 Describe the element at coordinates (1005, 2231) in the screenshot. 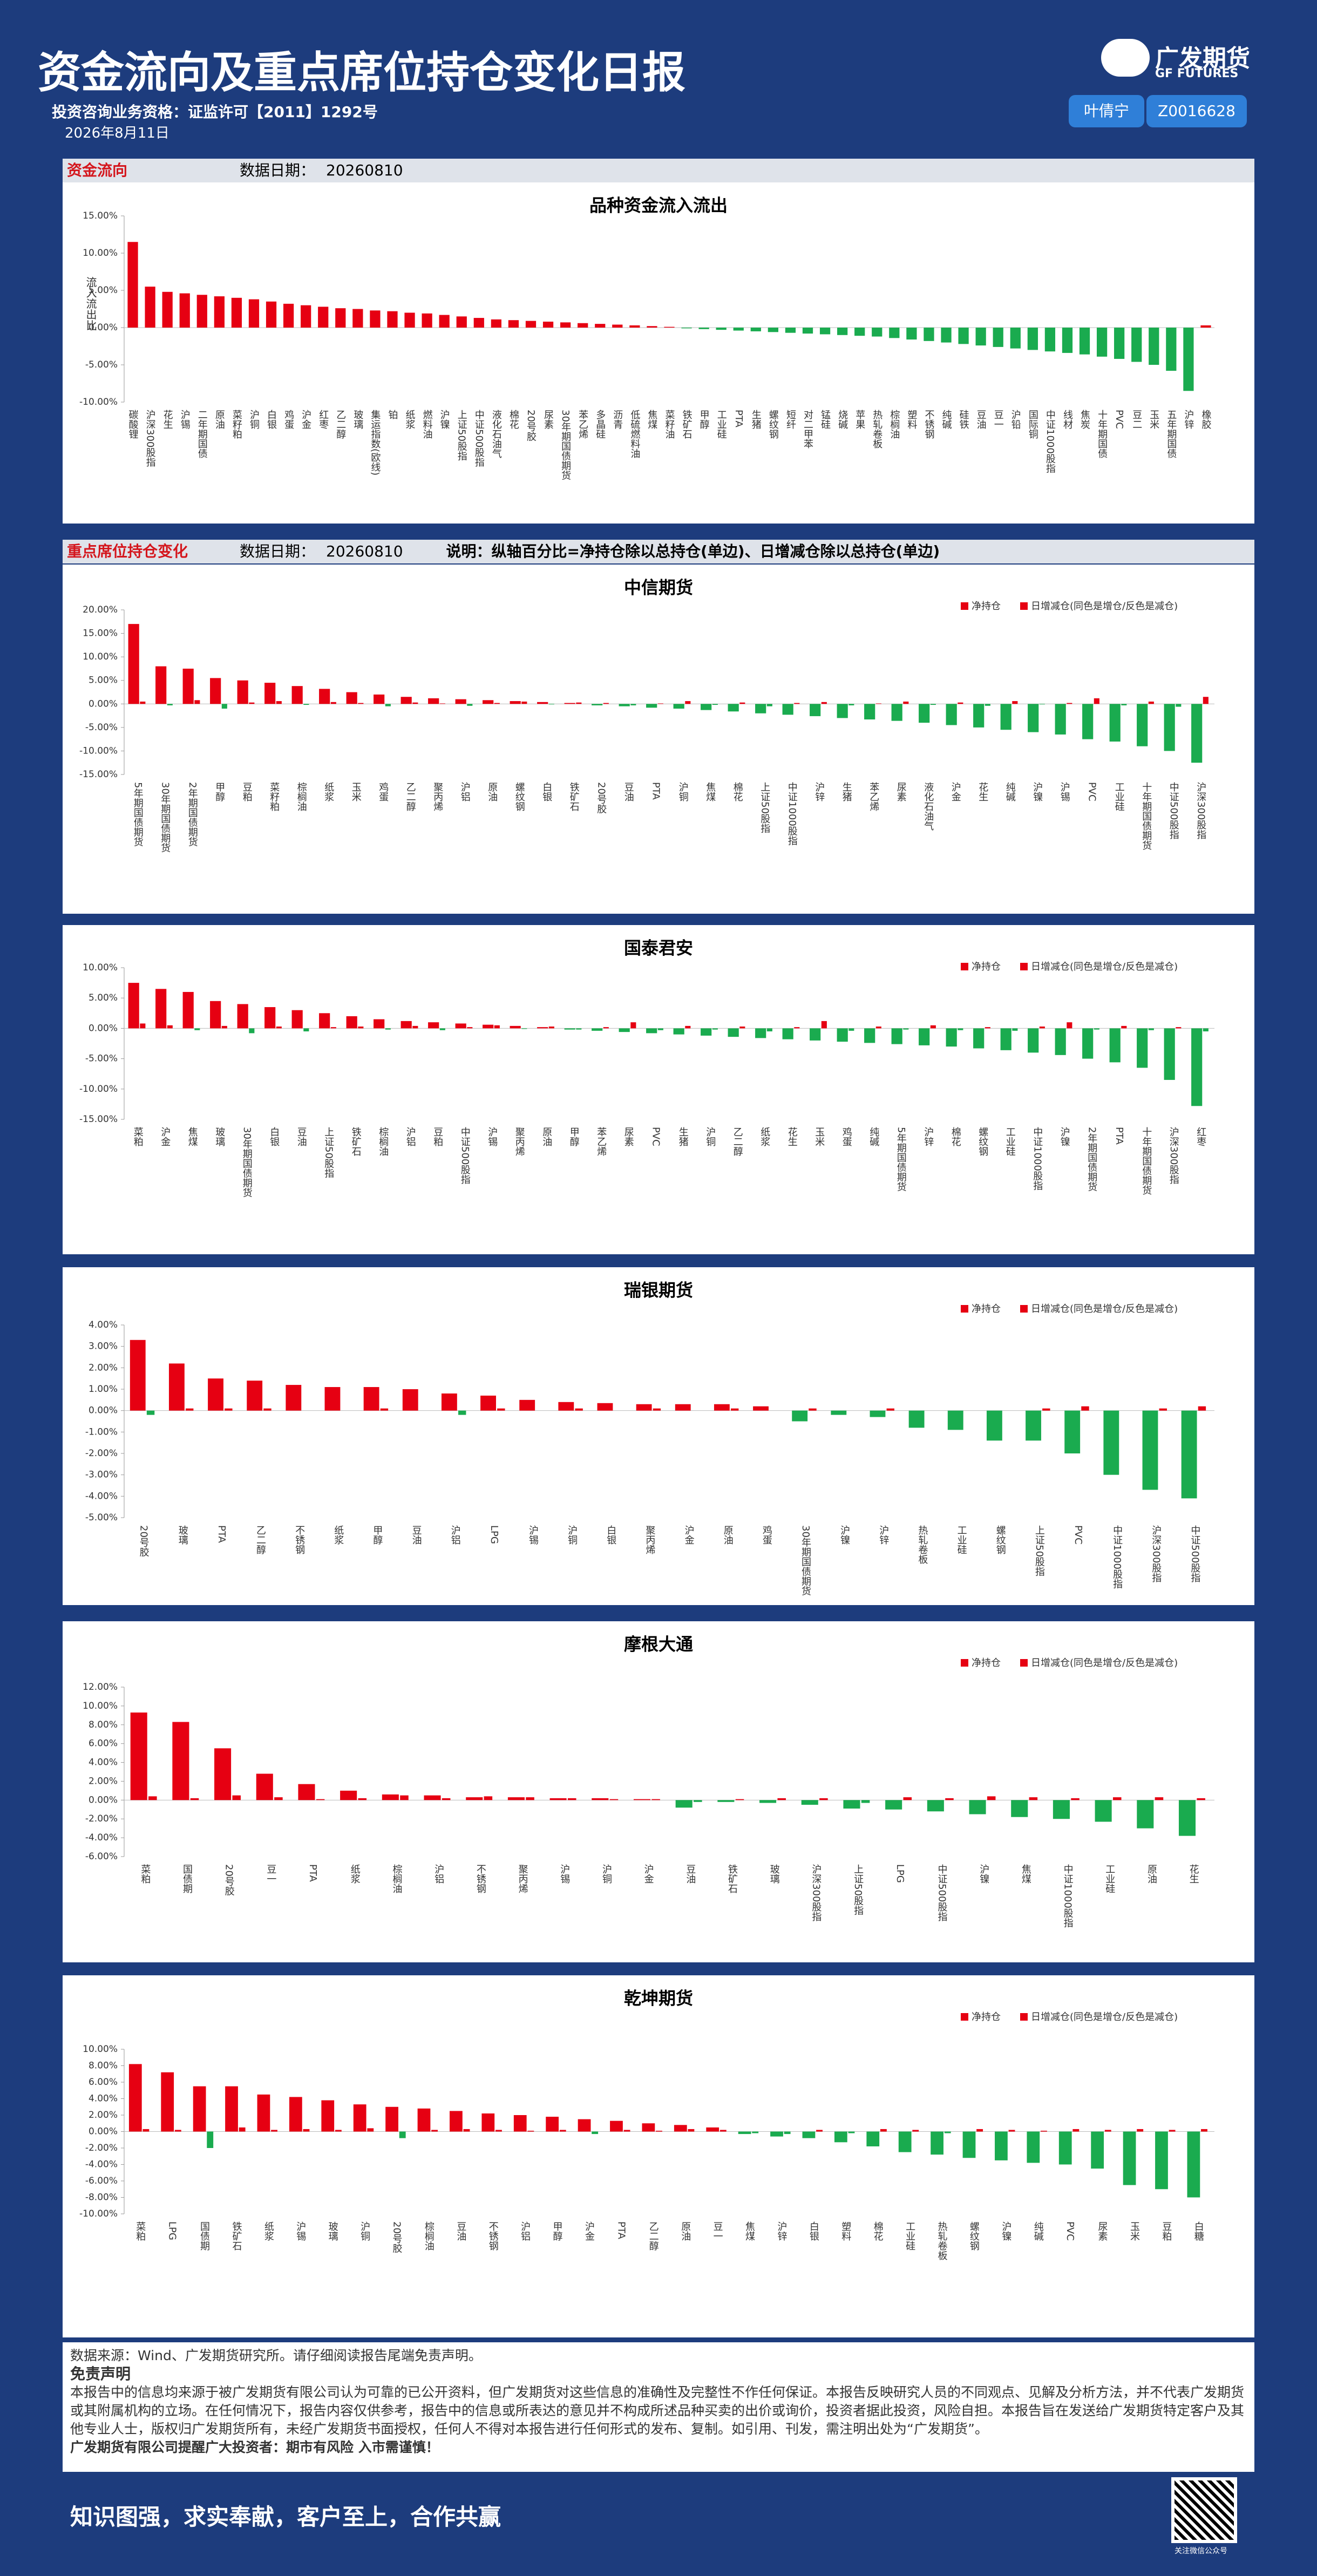

I see `x-tick-label: 沪镍` at that location.